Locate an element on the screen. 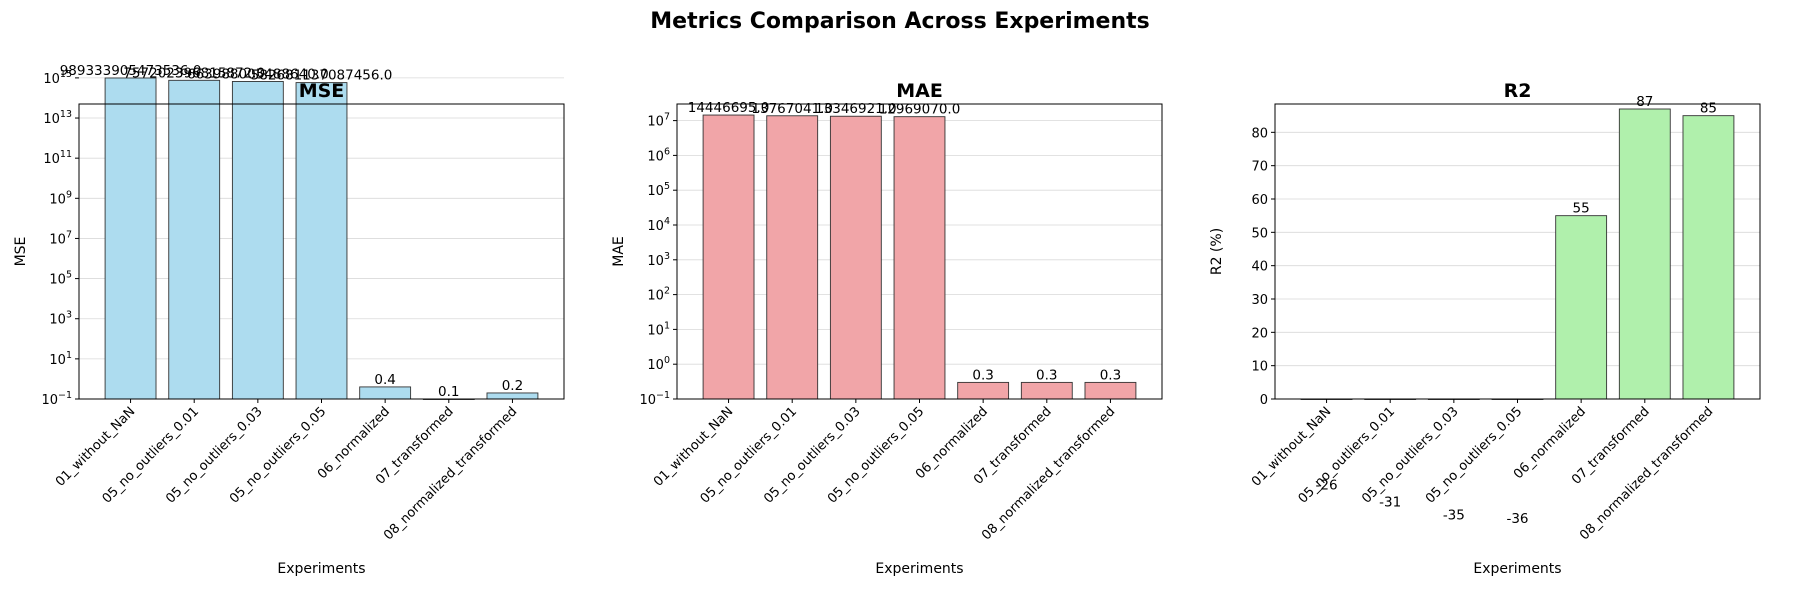 The width and height of the screenshot is (1800, 600). y-tick-base: 20 is located at coordinates (1259, 333).